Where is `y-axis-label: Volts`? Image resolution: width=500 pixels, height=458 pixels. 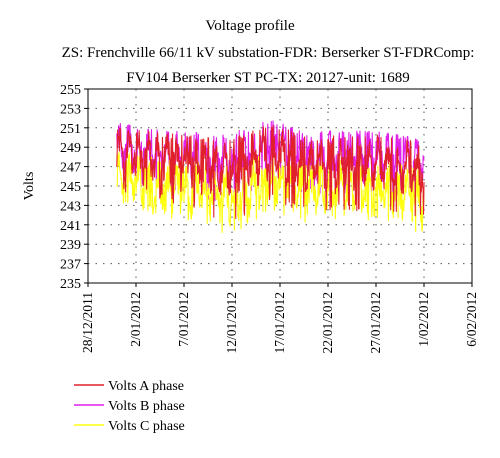 y-axis-label: Volts is located at coordinates (29, 186).